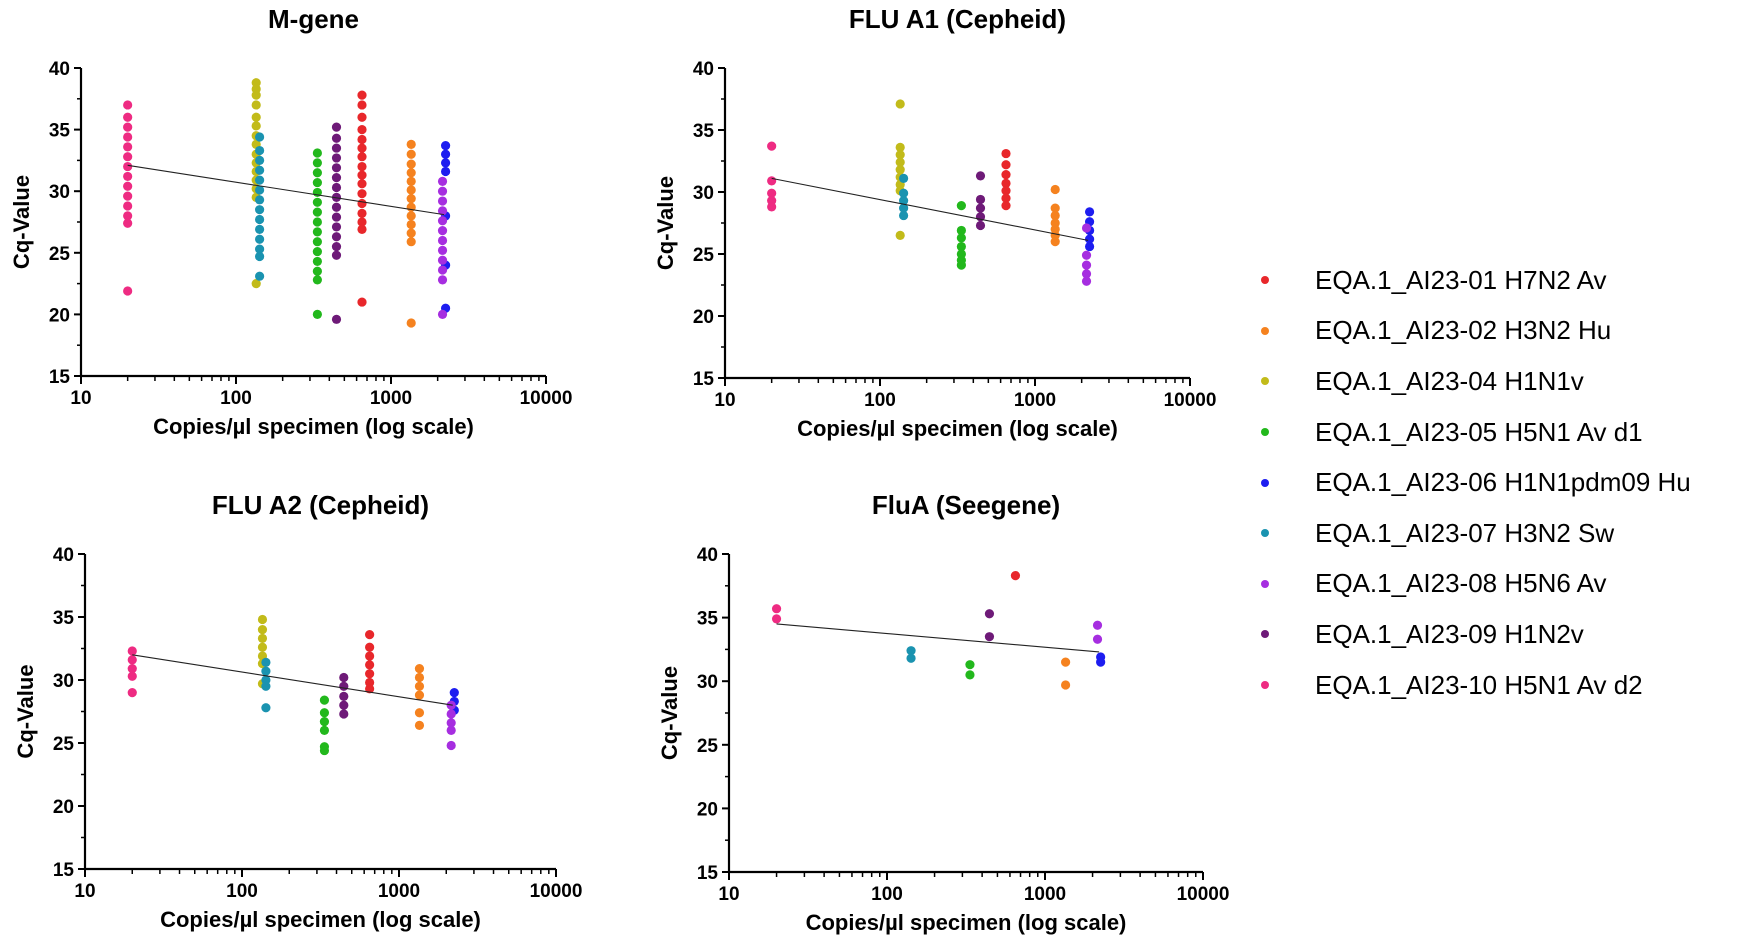 The image size is (1739, 945). I want to click on y-tick-label: 40, so click(703, 69).